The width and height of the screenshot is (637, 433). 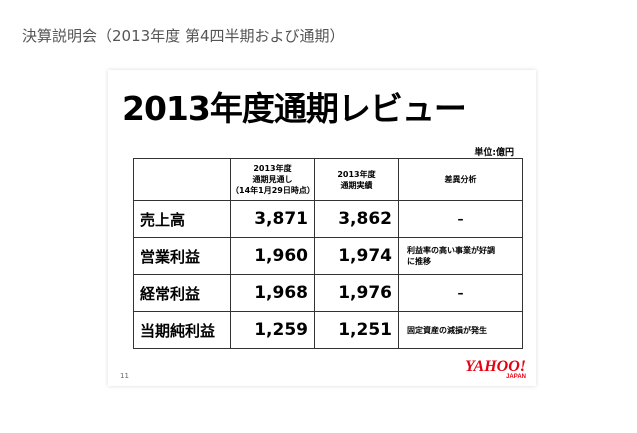 What do you see at coordinates (182, 179) in the screenshot?
I see `corner-cell` at bounding box center [182, 179].